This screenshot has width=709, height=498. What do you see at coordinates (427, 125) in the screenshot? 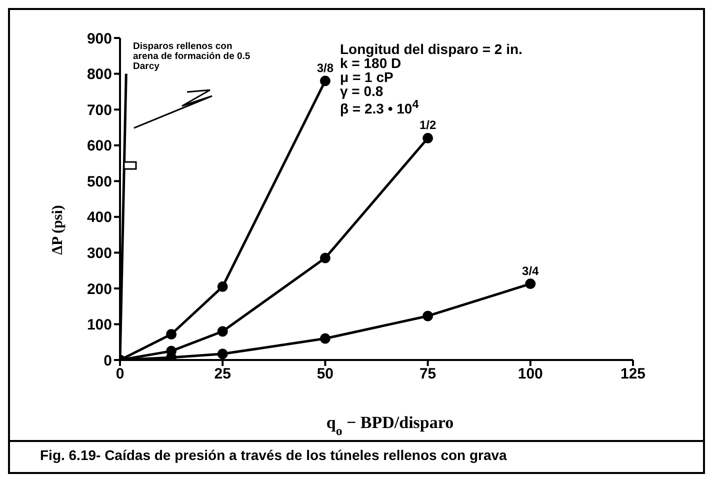
I see `series-label: 1/2` at bounding box center [427, 125].